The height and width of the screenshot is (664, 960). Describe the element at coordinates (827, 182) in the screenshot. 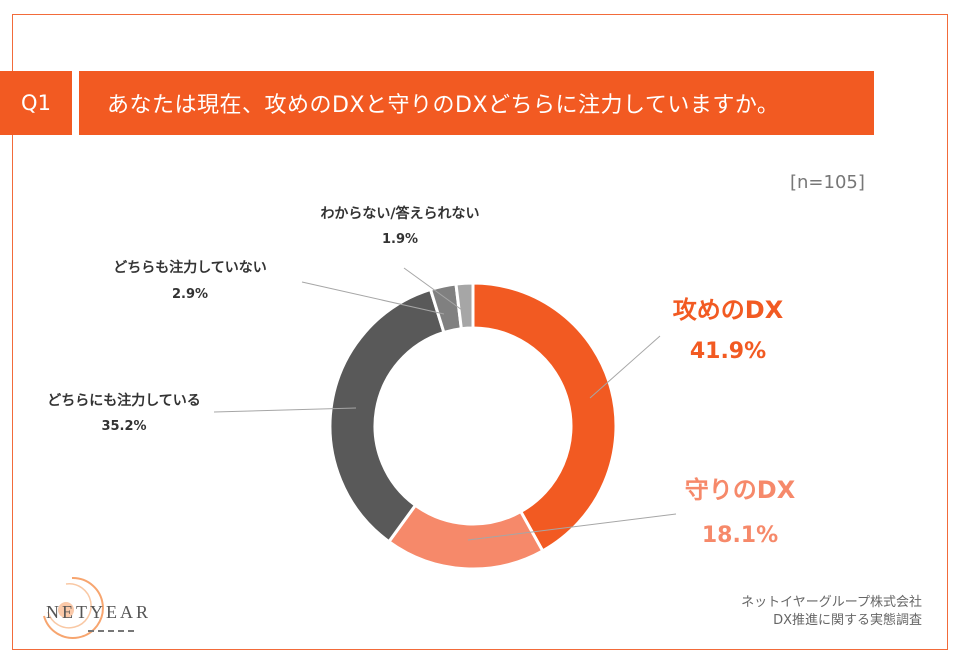

I see `sample-size-label: [n=105]` at that location.